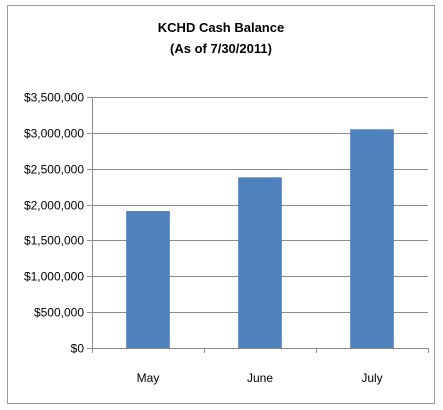  What do you see at coordinates (54, 206) in the screenshot?
I see `y-axis-tick-label: $2,000,000` at bounding box center [54, 206].